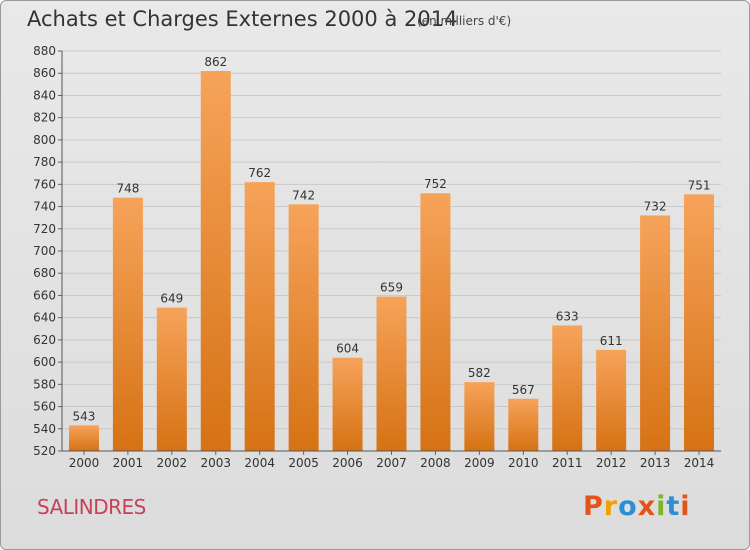  I want to click on y-tick-label: 780, so click(44, 162).